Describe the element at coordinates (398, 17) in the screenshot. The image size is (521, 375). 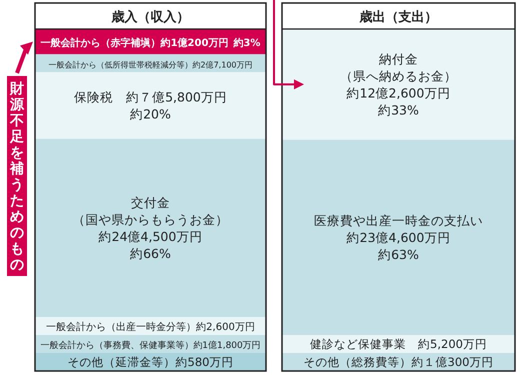
I see `text: 歳出（支出）` at that location.